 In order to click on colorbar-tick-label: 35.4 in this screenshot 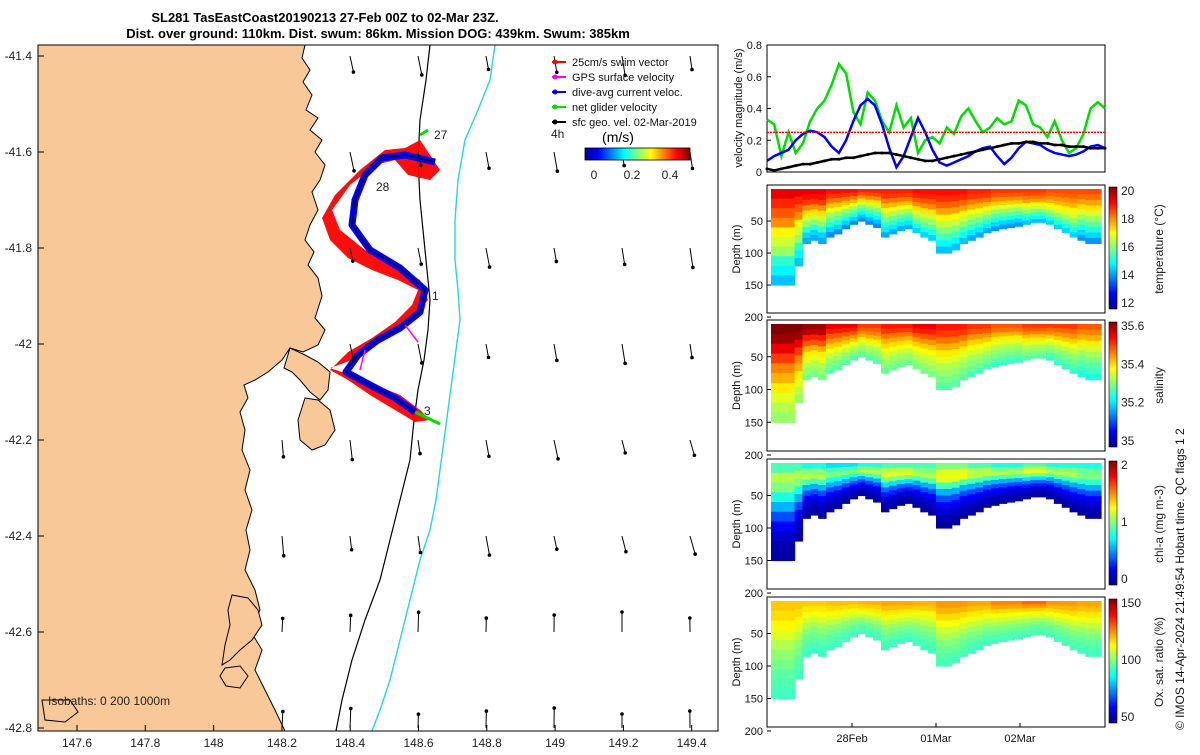, I will do `click(1133, 364)`.